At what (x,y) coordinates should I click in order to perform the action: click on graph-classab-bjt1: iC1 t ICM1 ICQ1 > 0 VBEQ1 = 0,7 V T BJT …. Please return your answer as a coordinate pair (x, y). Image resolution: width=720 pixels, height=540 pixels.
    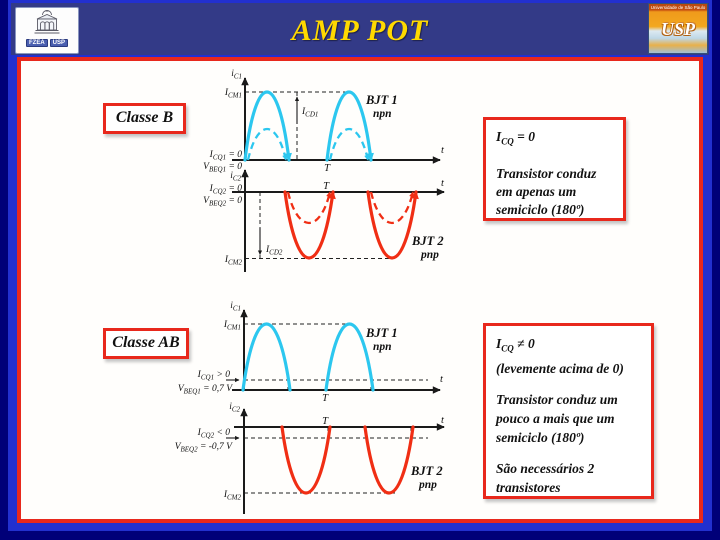
    Looking at the image, I should click on (311, 352).